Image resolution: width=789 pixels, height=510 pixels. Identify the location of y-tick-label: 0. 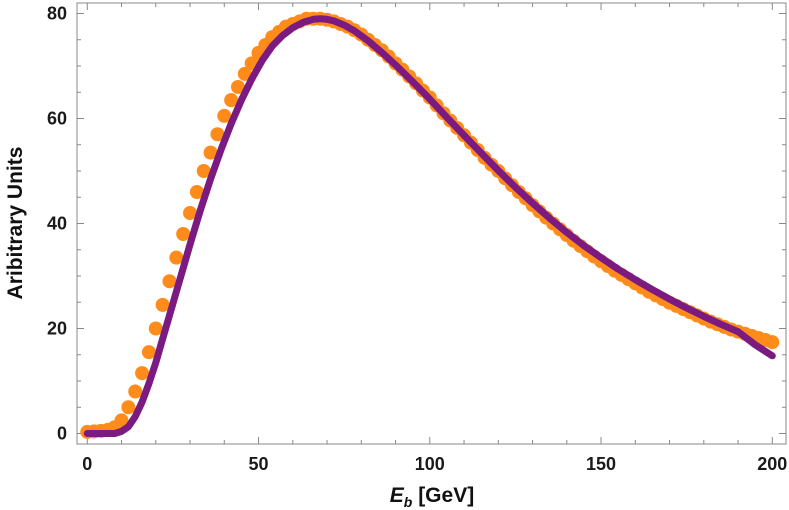
(62, 434).